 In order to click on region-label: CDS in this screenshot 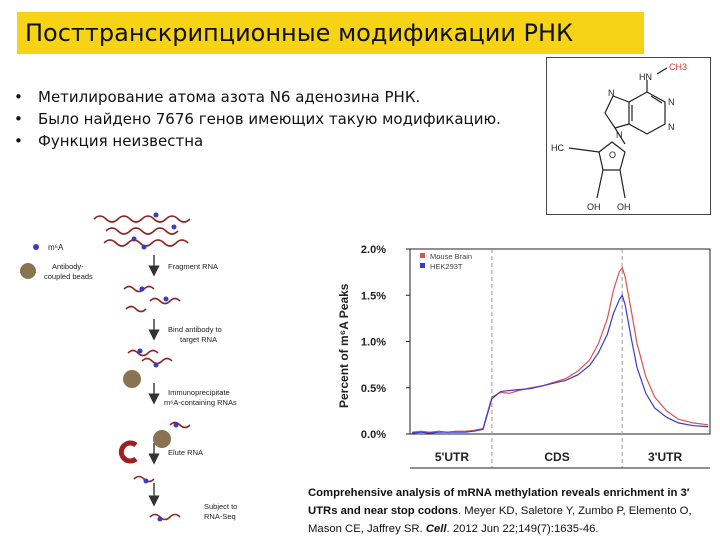, I will do `click(556, 457)`.